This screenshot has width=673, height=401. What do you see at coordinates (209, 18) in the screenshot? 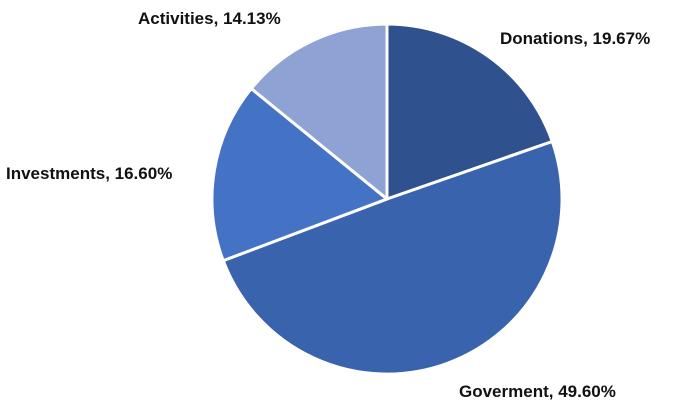
I see `label-activities: Activities, 14.13%` at bounding box center [209, 18].